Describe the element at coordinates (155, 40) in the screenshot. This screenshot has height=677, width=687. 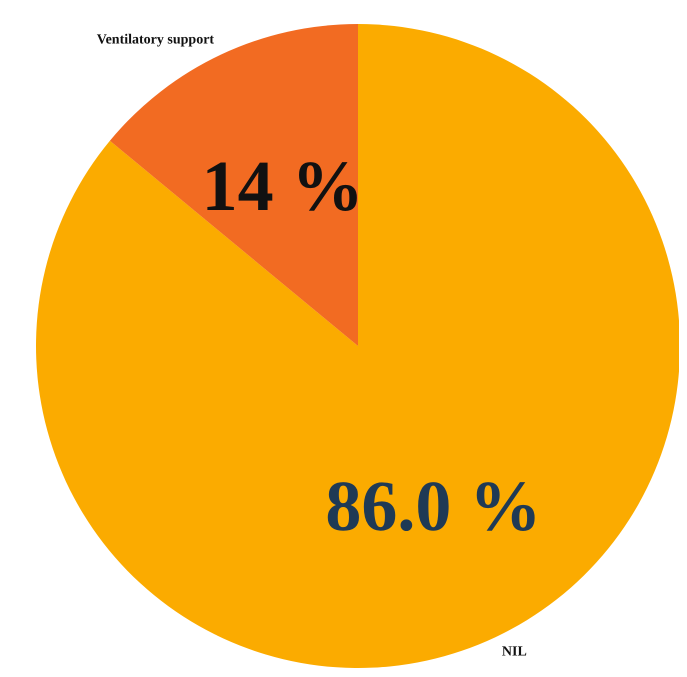
I see `slice-label: Ventilatory support` at that location.